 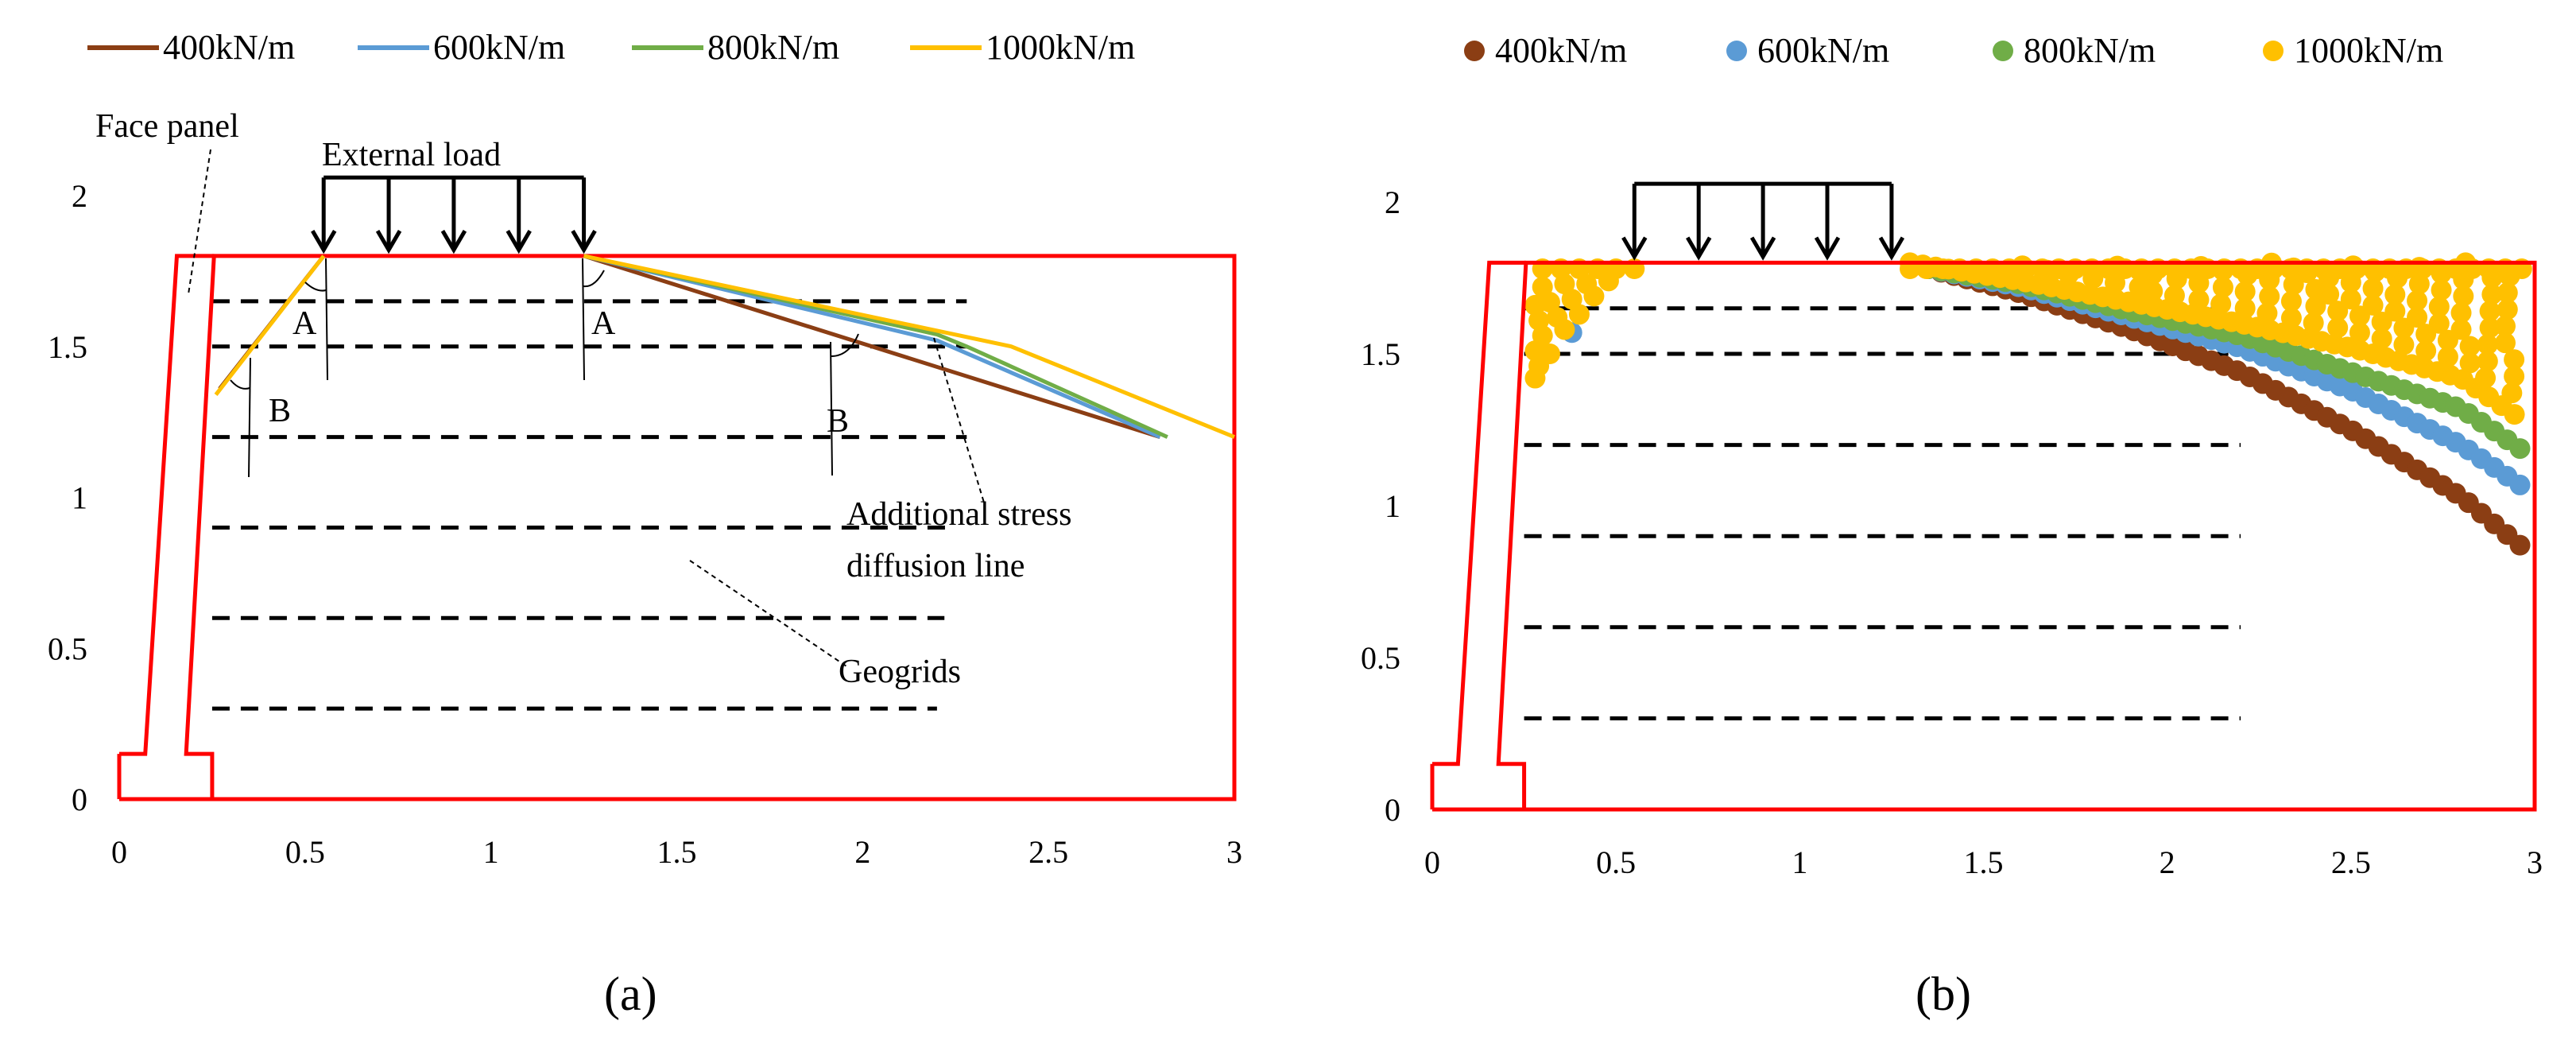 I want to click on angle-a-label-right: A, so click(x=603, y=323).